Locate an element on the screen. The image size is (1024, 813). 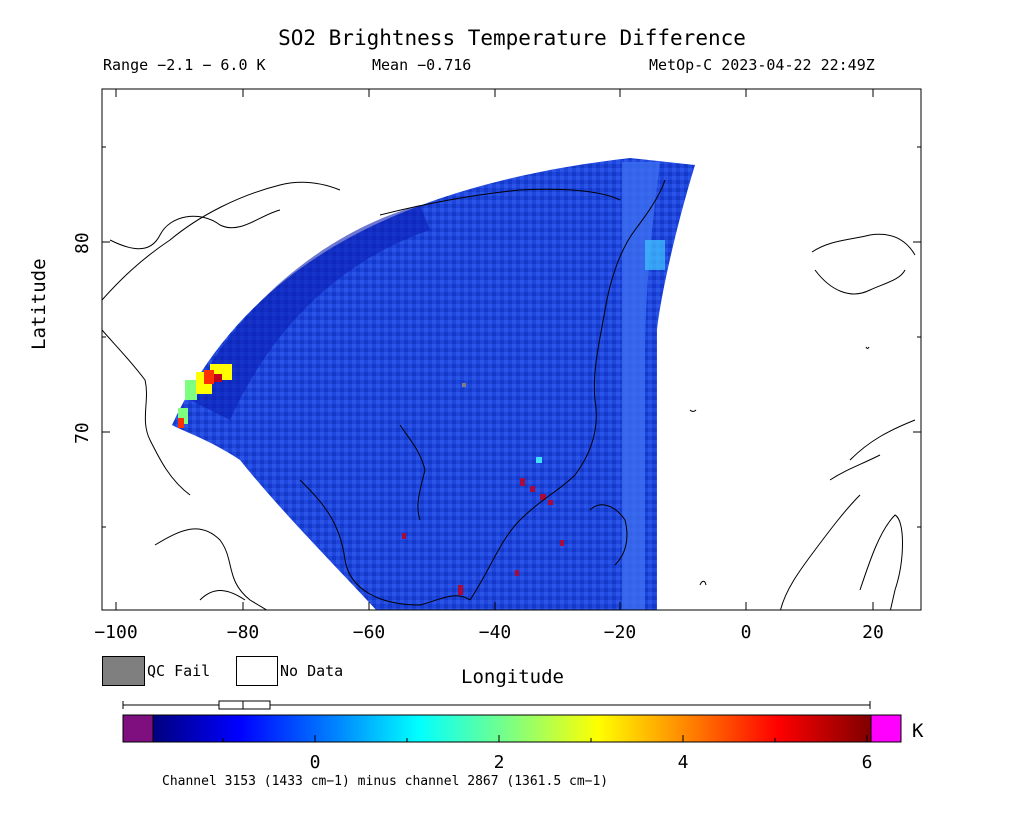
y-tick-label: 80 is located at coordinates (82, 243).